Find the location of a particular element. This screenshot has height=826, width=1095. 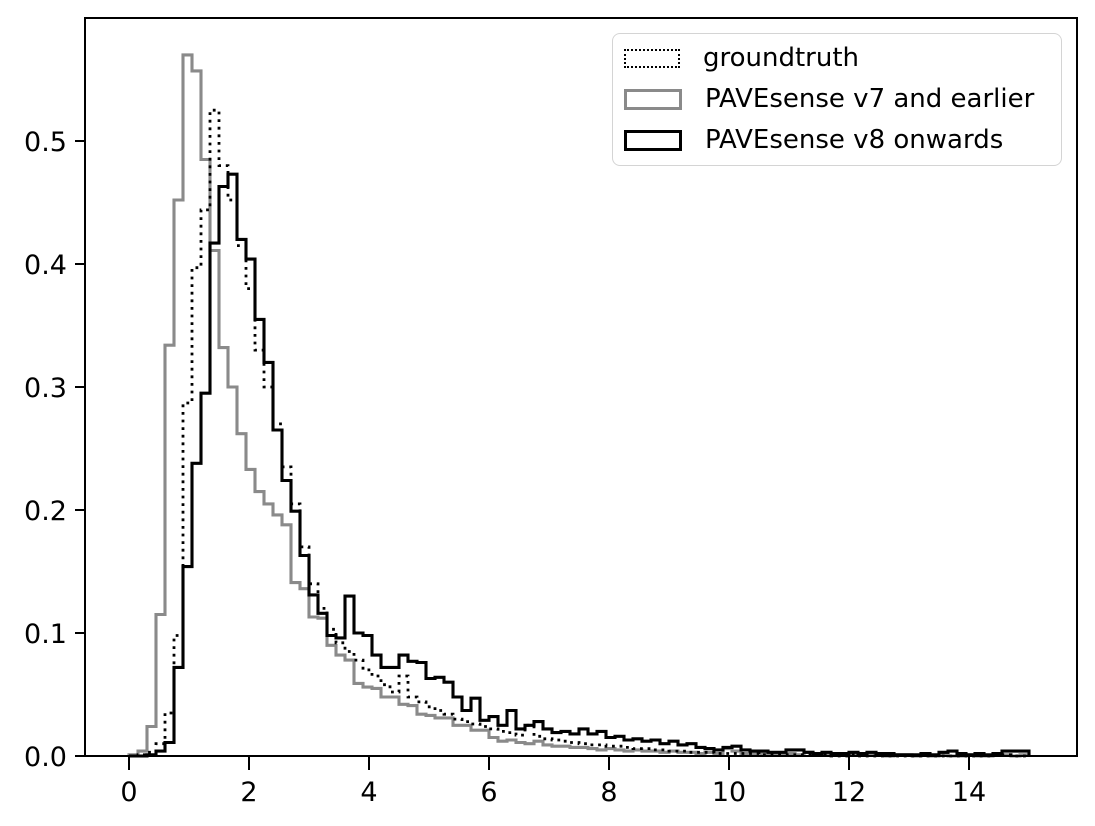

y-tick-label: 0.0 is located at coordinates (45, 757).